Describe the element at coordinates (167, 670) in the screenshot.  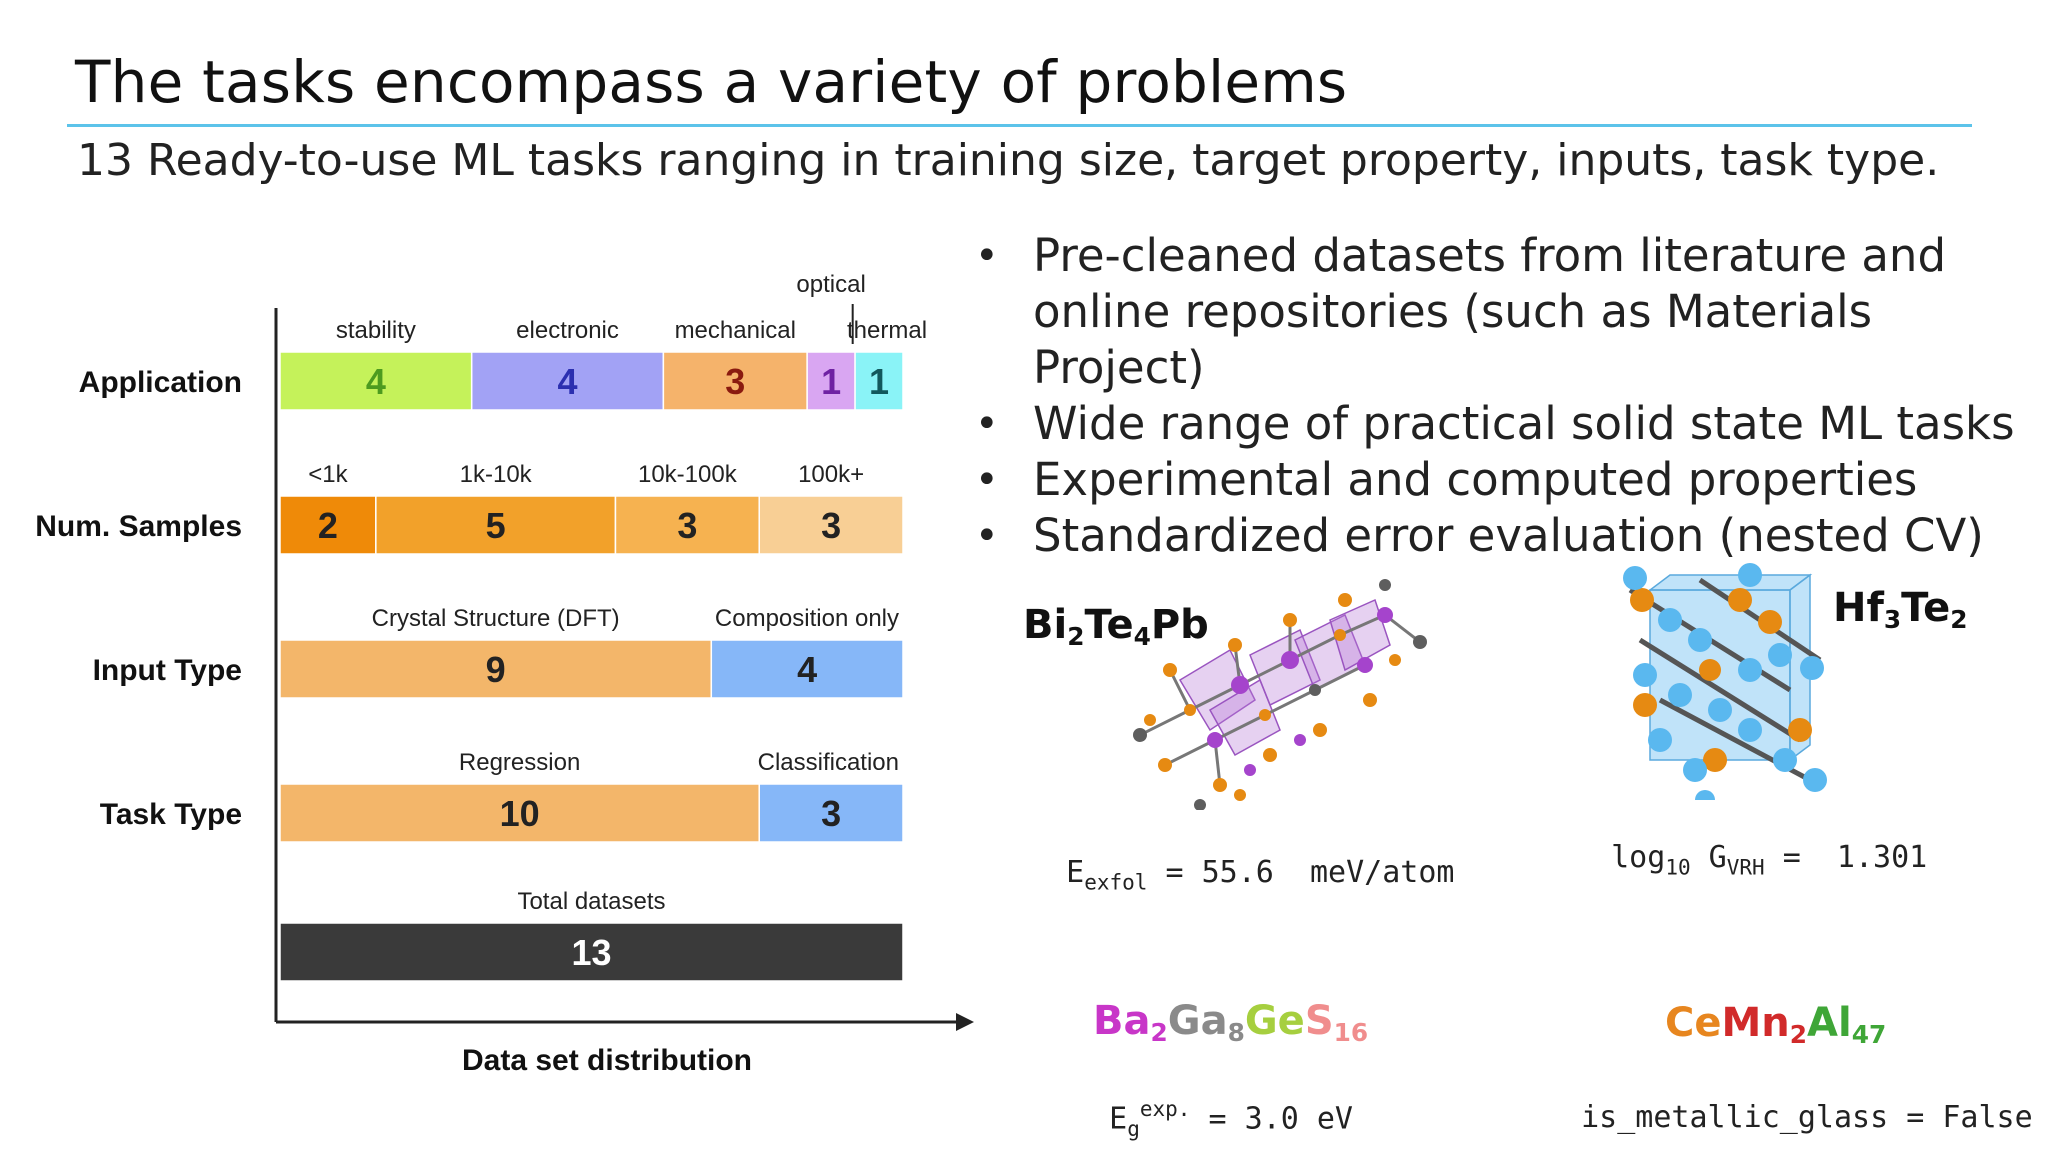
I see `row-label: Input Type` at that location.